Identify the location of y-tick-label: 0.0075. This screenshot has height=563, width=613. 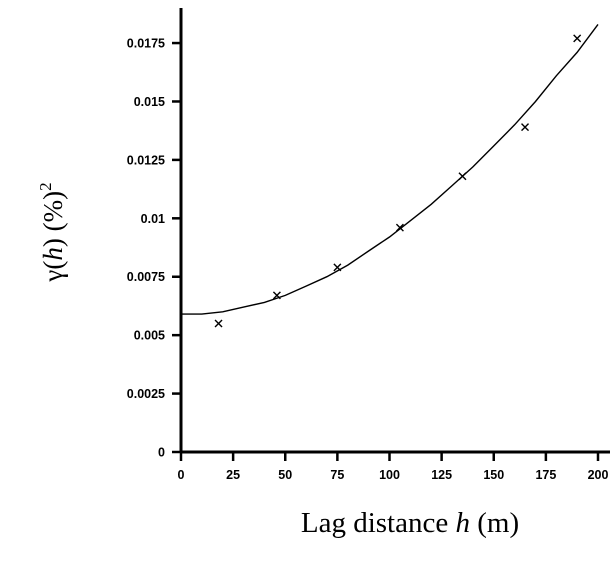
(146, 277).